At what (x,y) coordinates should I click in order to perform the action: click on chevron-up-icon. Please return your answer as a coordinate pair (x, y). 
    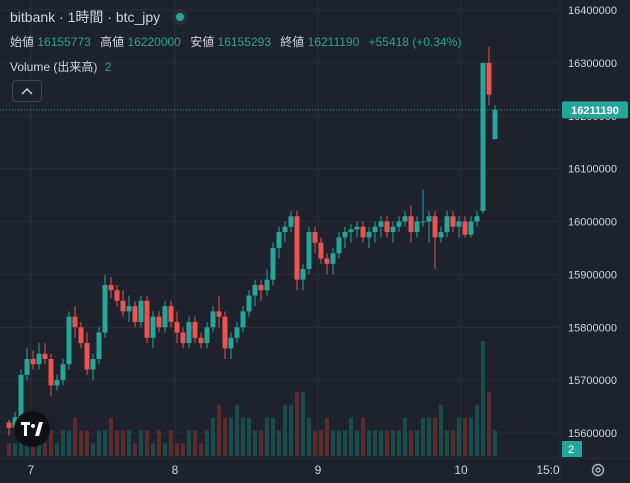
    Looking at the image, I should click on (27, 91).